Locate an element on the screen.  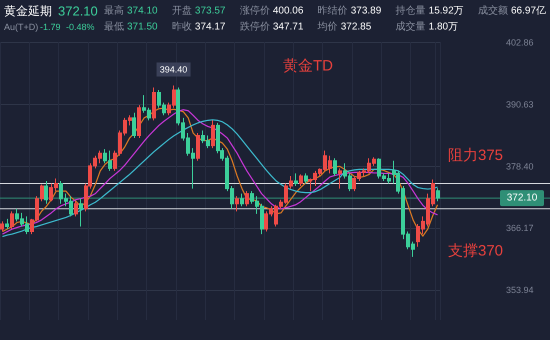
ref-line-label: 372.10 is located at coordinates (522, 198).